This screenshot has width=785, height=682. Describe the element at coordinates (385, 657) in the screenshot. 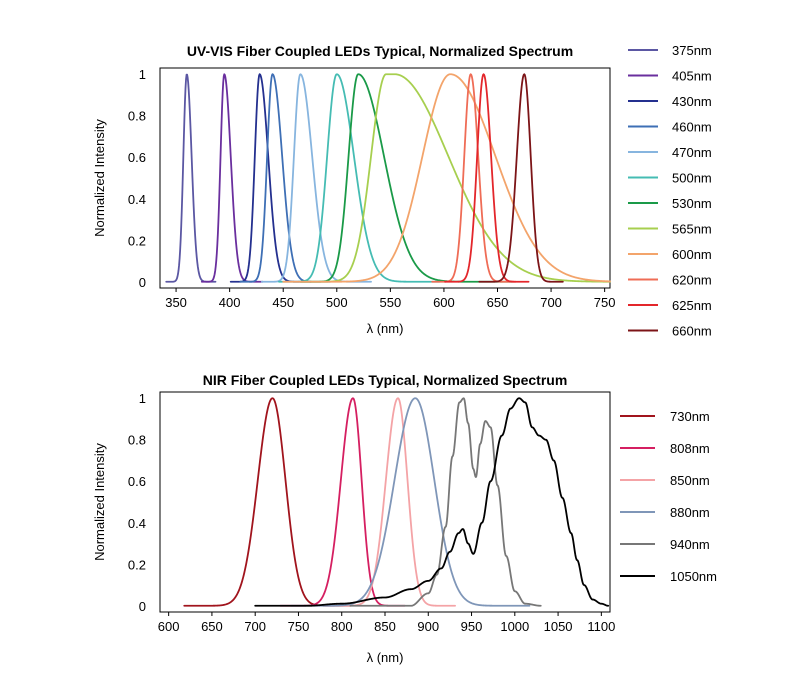

I see `nir-x-axis-label: λ (nm)` at that location.